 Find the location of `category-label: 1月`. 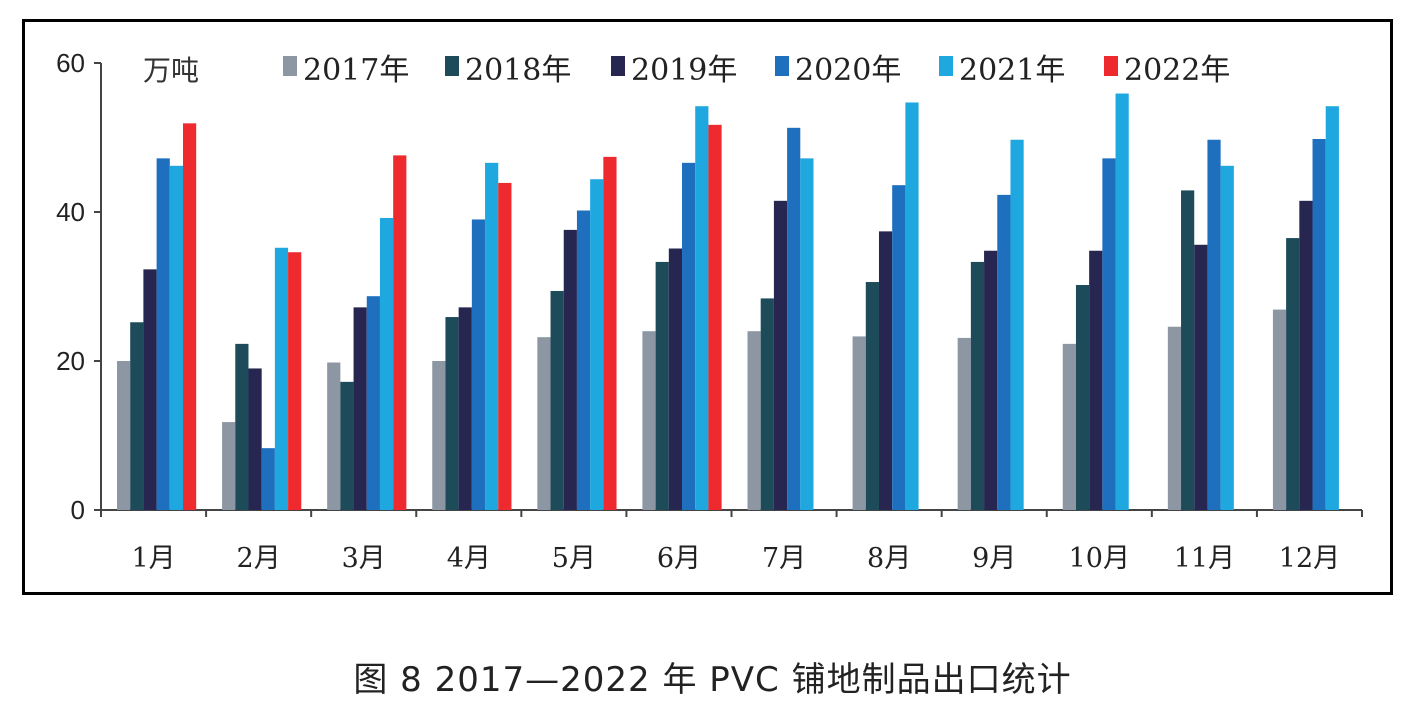

category-label: 1月 is located at coordinates (153, 558).